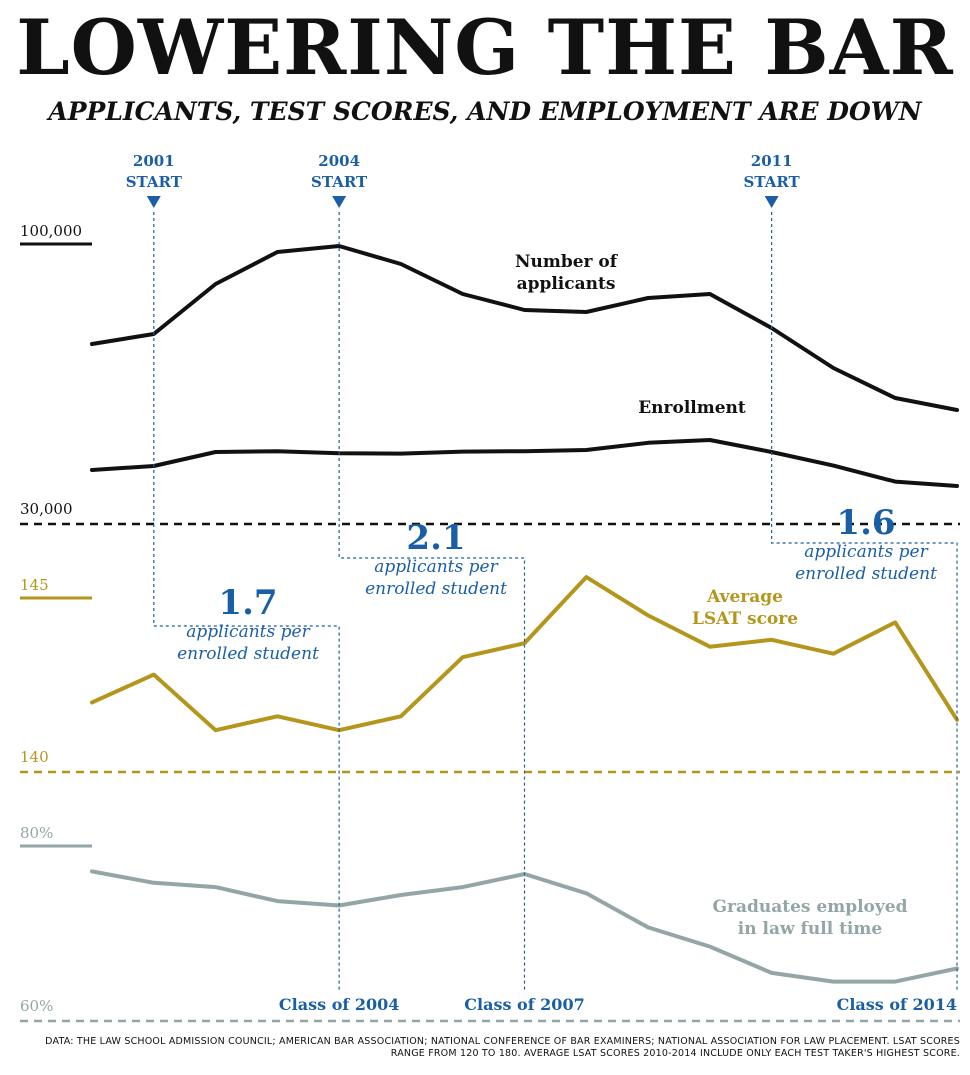  I want to click on lsat-bottom-tick-label: 140, so click(34, 757).